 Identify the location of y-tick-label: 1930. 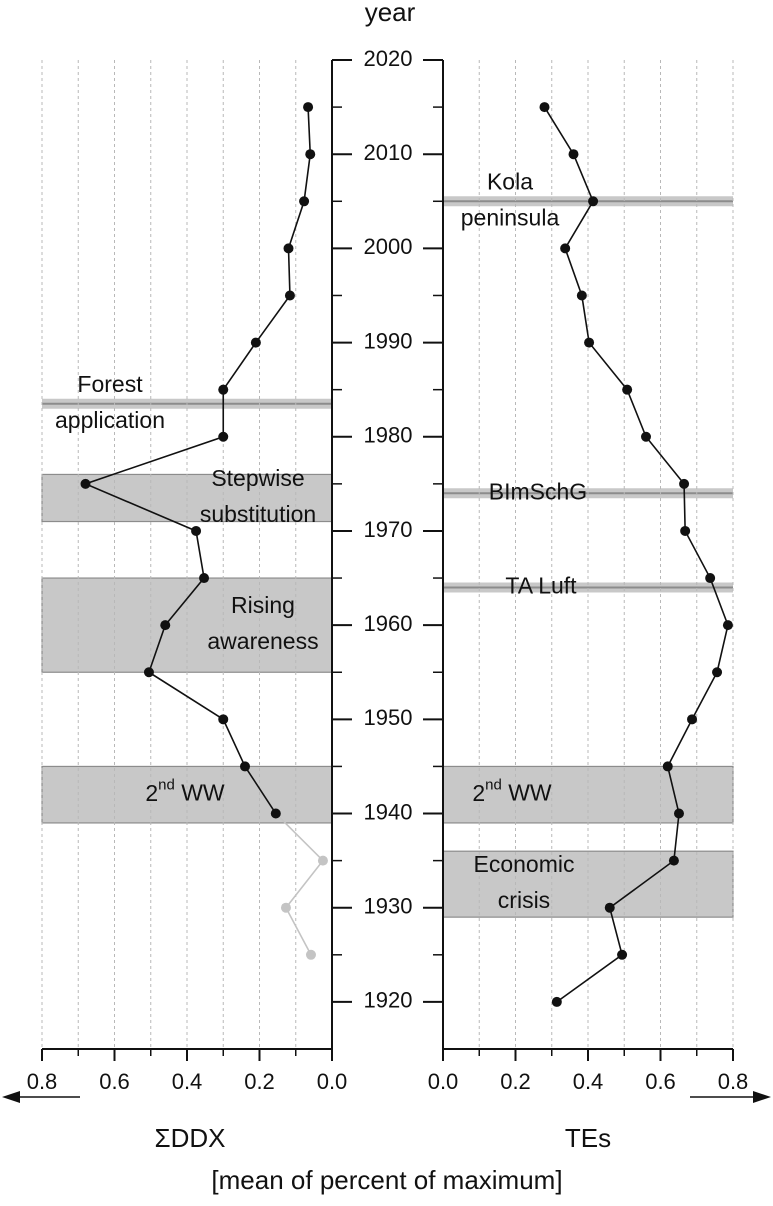
(388, 906).